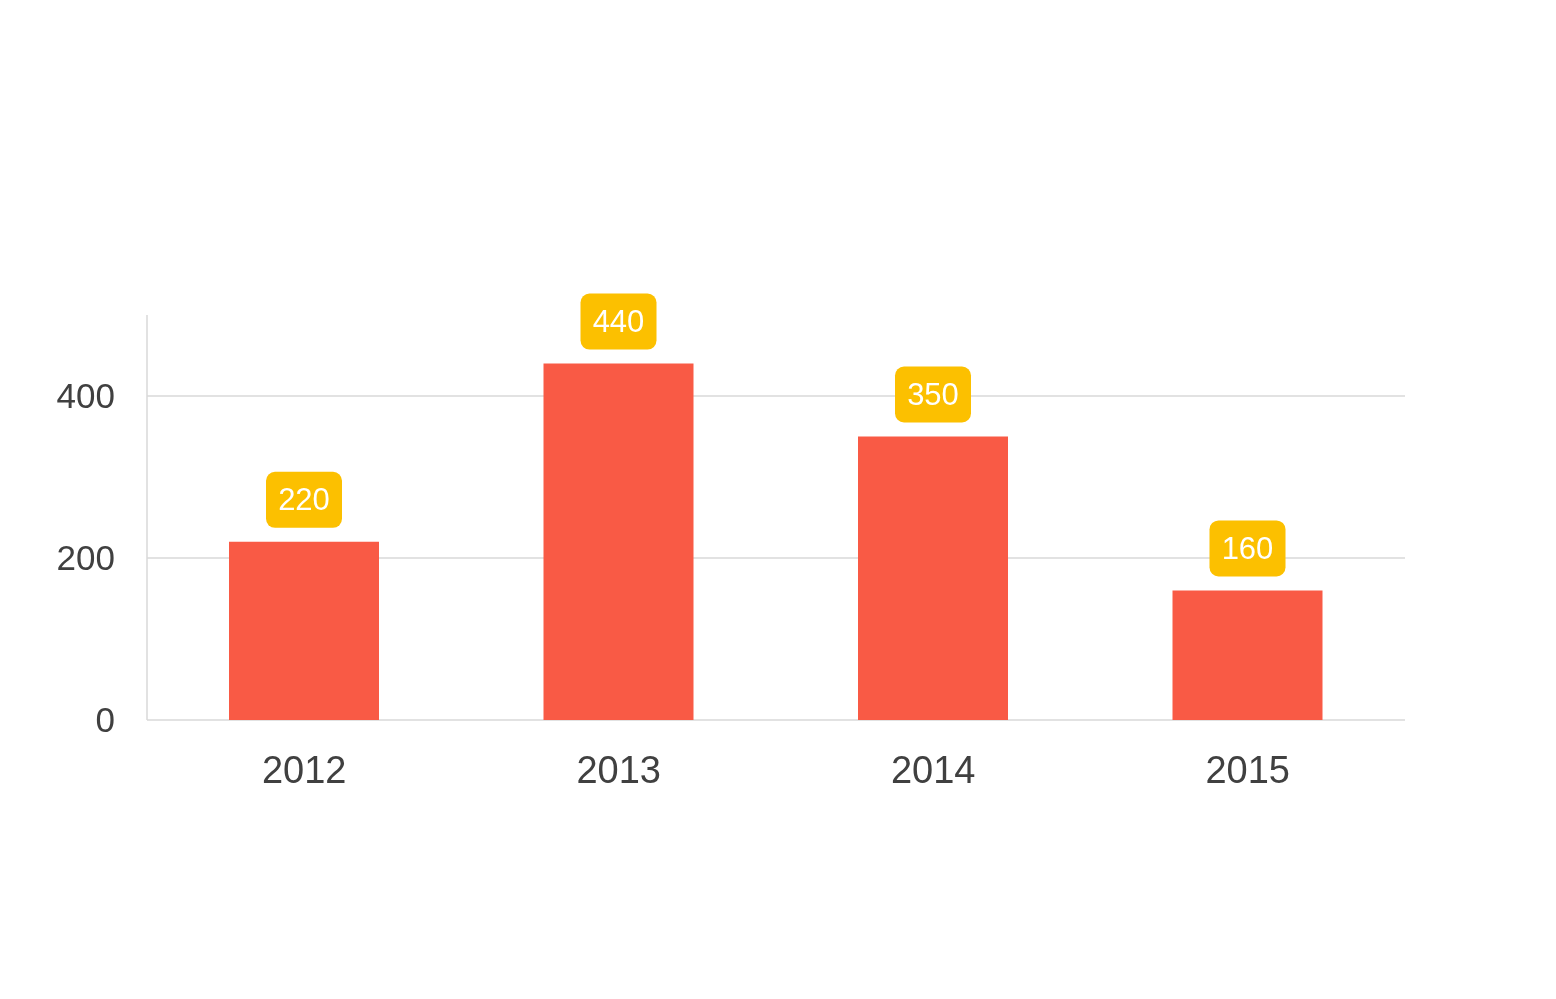 Image resolution: width=1556 pixels, height=999 pixels. Describe the element at coordinates (105, 720) in the screenshot. I see `y-tick-label: 0` at that location.